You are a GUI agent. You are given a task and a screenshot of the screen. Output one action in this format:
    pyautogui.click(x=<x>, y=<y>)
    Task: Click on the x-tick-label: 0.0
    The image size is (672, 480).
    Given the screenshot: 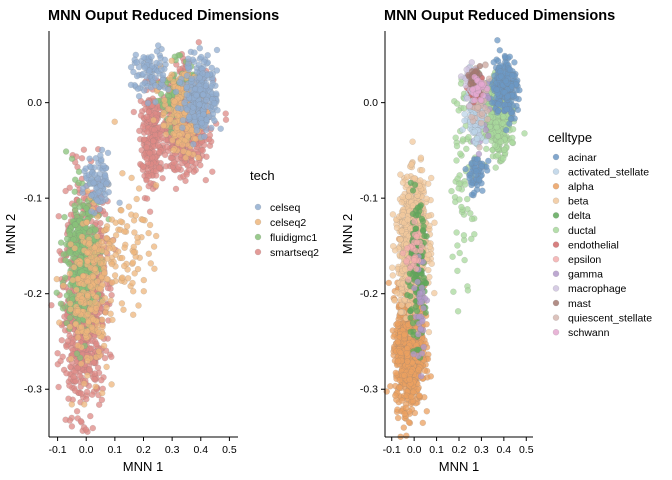 What is the action you would take?
    pyautogui.click(x=86, y=450)
    